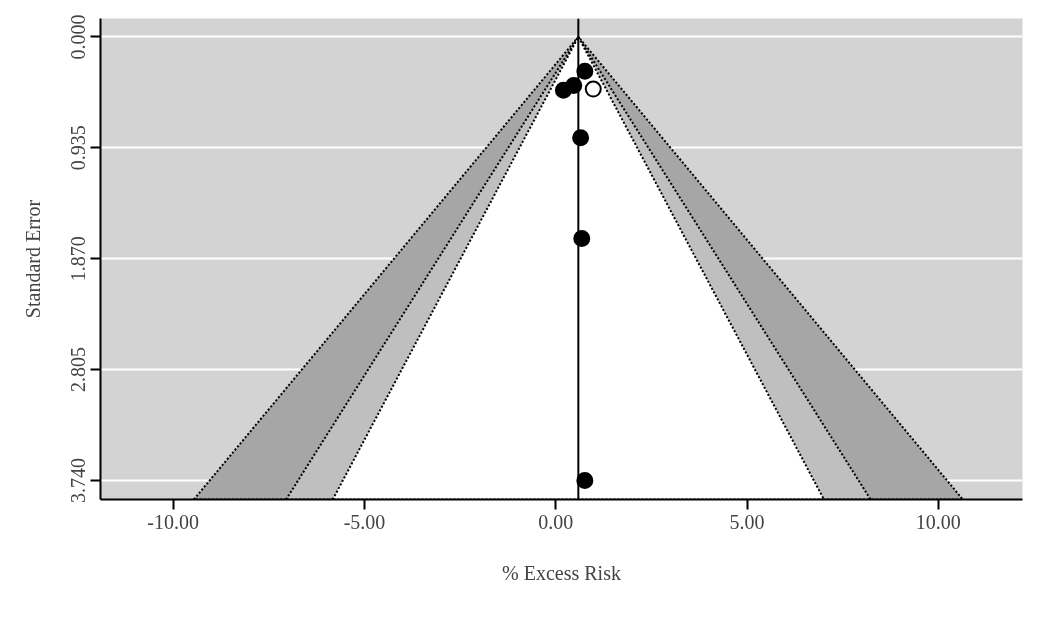 This screenshot has width=1050, height=619. What do you see at coordinates (78, 370) in the screenshot?
I see `y-tick-label: 2.805` at bounding box center [78, 370].